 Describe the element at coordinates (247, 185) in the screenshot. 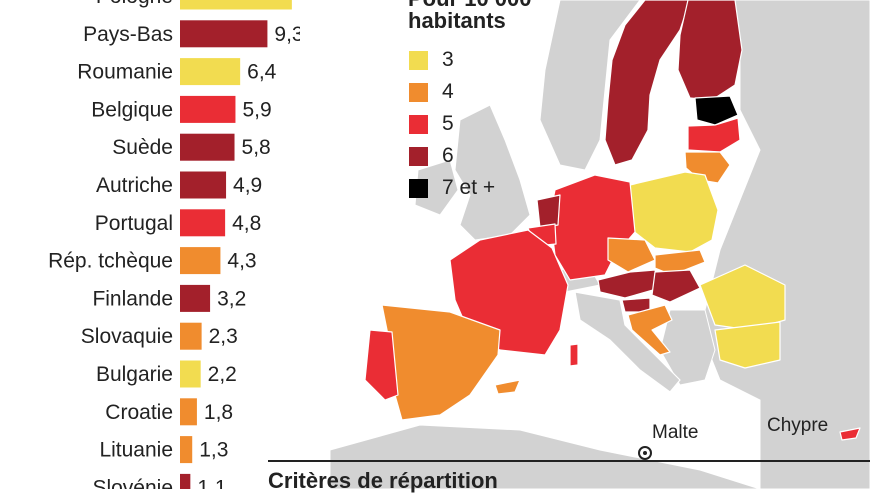

I see `value-label-5: 4,9` at that location.